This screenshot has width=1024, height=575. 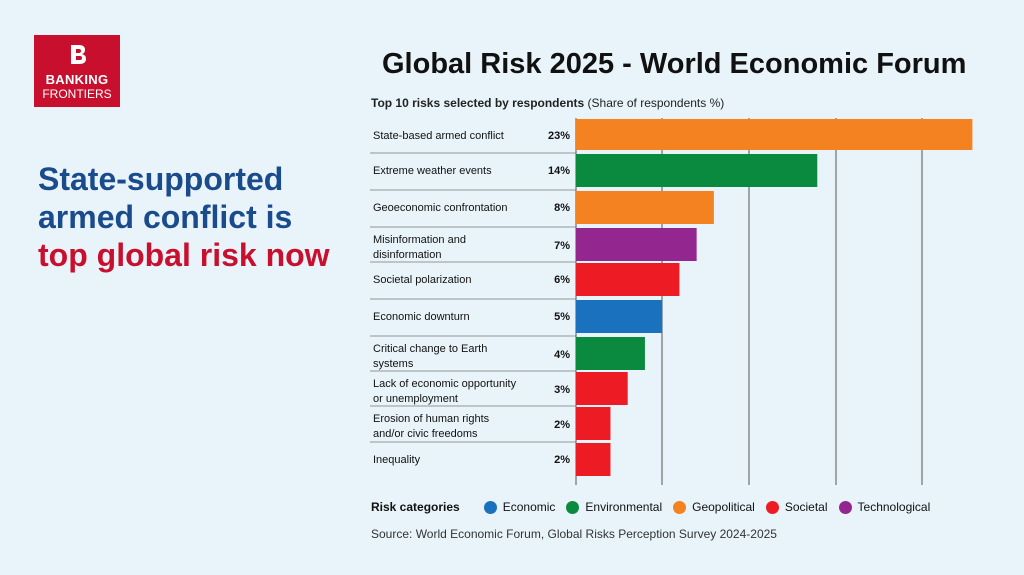 I want to click on legend-item-technological: Technological, so click(x=884, y=507).